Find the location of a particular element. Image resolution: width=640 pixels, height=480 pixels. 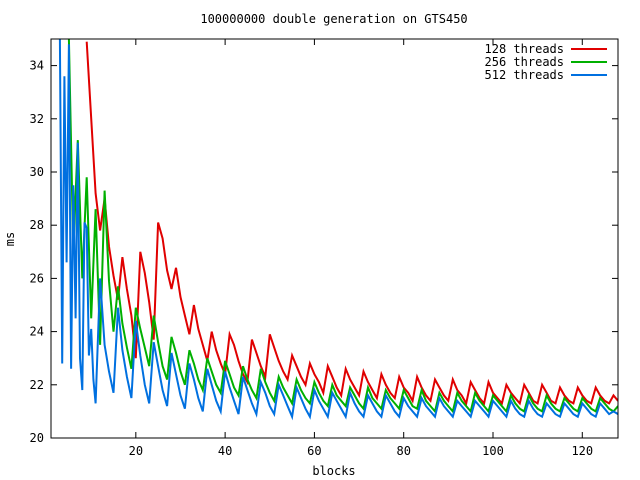

chart-title: 100000000 double generation on GTS450 is located at coordinates (333, 19).